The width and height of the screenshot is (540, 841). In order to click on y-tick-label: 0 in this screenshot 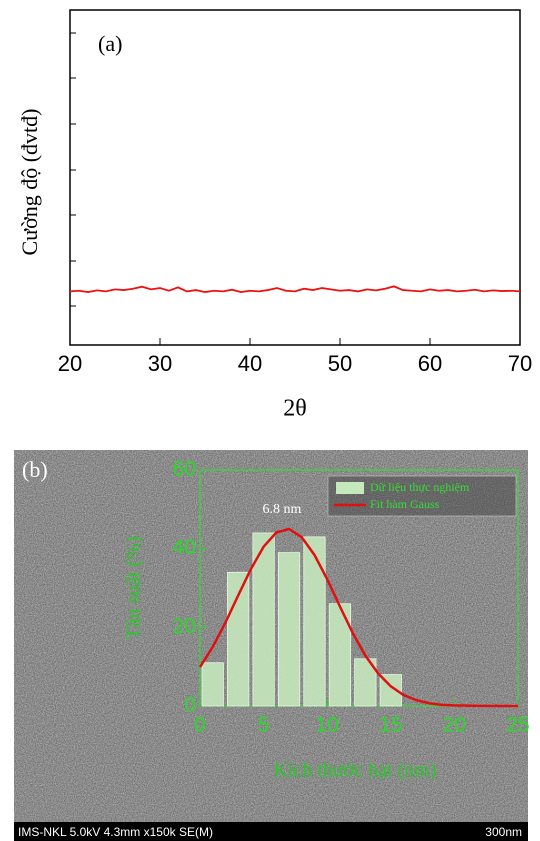, I will do `click(190, 705)`.